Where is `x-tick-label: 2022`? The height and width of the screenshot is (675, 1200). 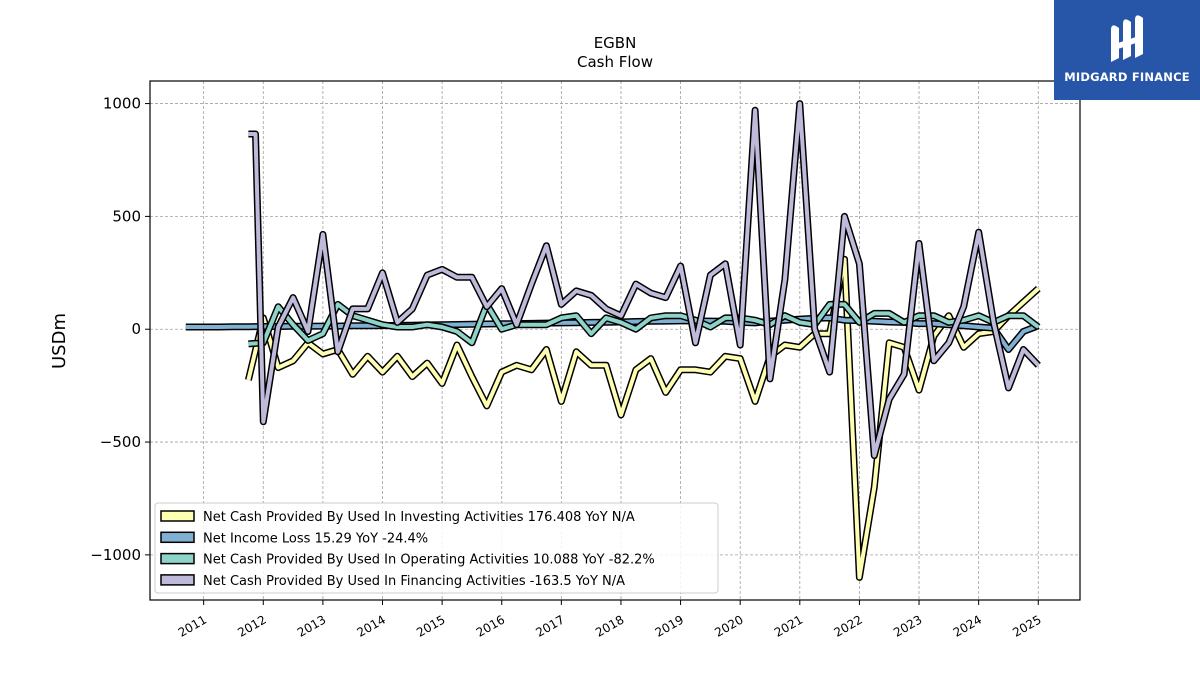
x-tick-label: 2022 is located at coordinates (847, 625).